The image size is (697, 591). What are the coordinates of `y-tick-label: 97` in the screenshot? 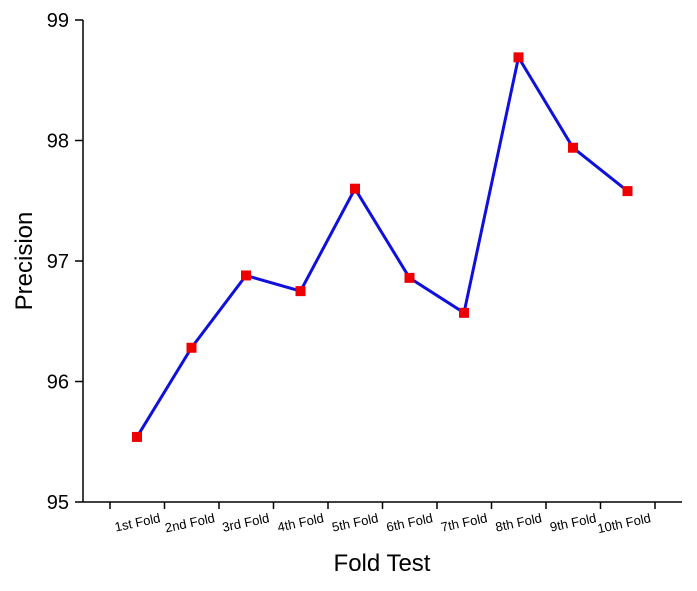 It's located at (58, 262).